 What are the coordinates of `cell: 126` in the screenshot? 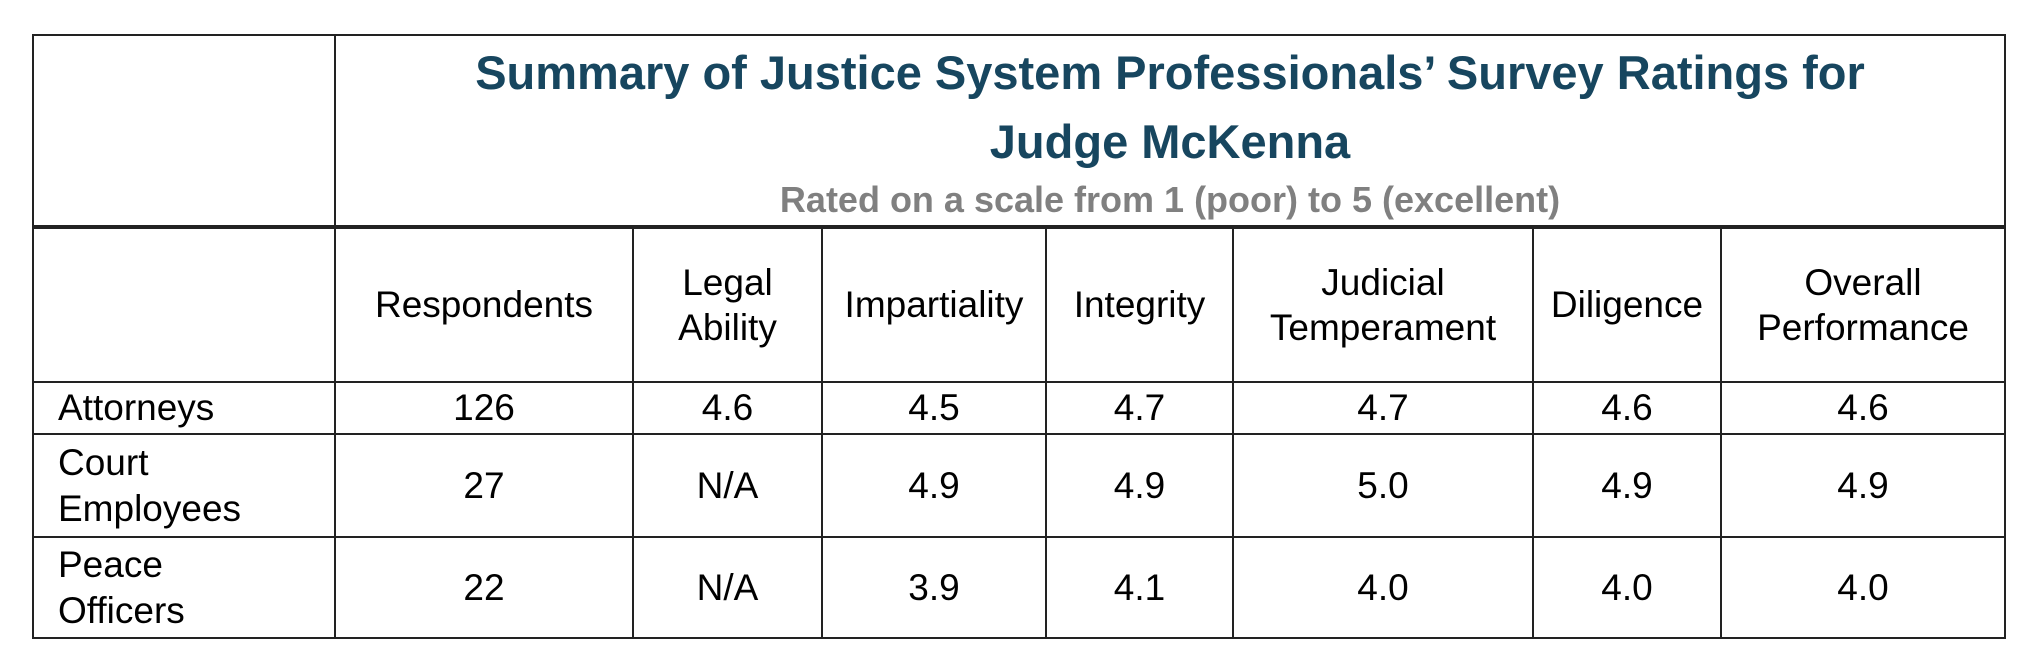 It's located at (484, 408).